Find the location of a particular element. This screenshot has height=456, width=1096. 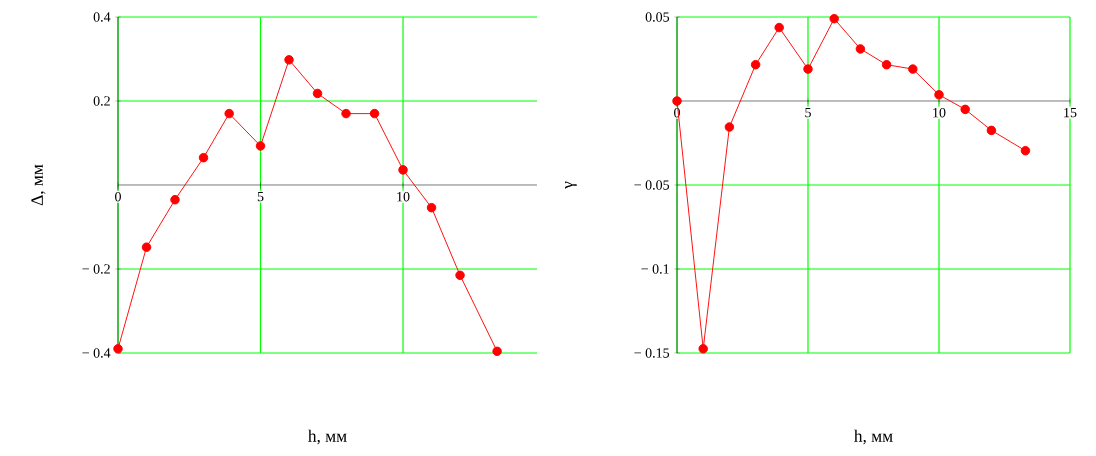

x-tick-label: 15 is located at coordinates (1070, 112).